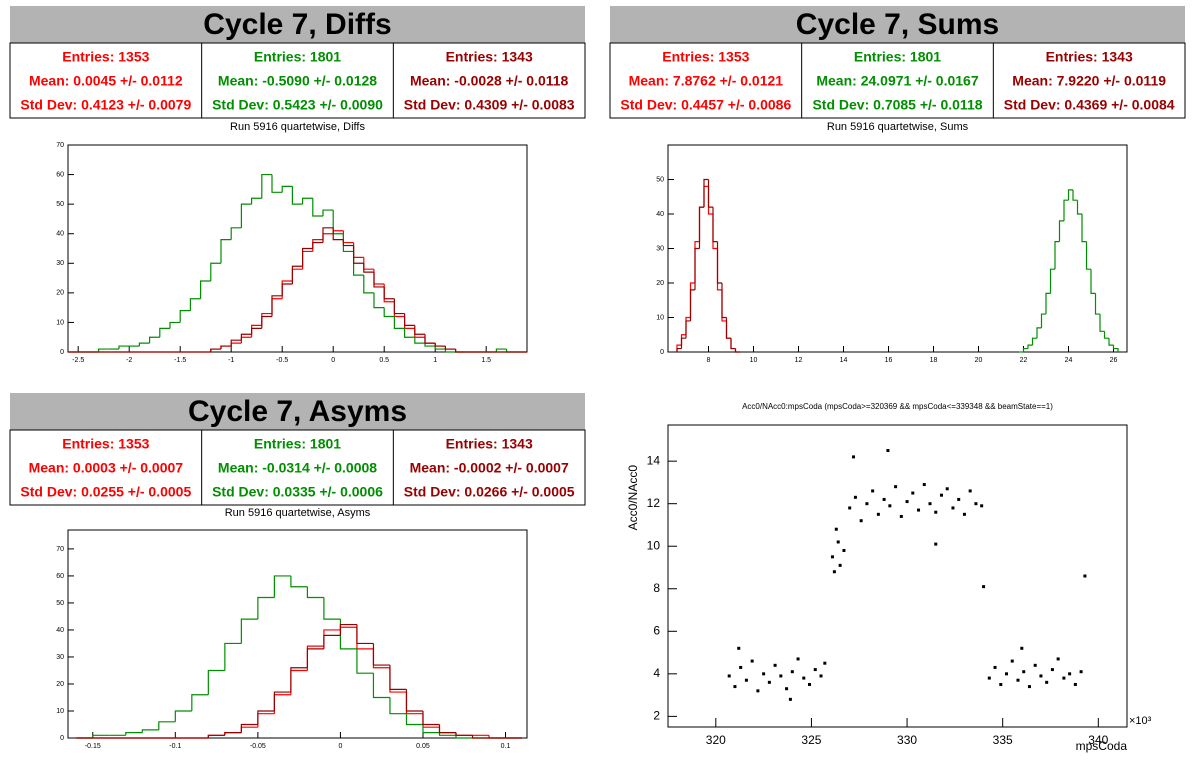 Image resolution: width=1196 pixels, height=777 pixels. What do you see at coordinates (93, 746) in the screenshot?
I see `x-tick-label: -0.15` at bounding box center [93, 746].